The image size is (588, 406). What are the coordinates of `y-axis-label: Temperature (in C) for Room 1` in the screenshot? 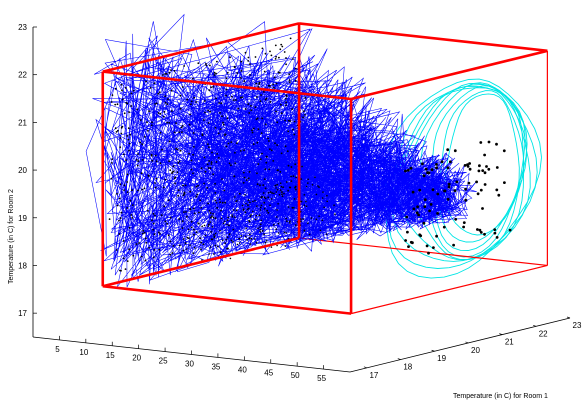 It's located at (500, 396).